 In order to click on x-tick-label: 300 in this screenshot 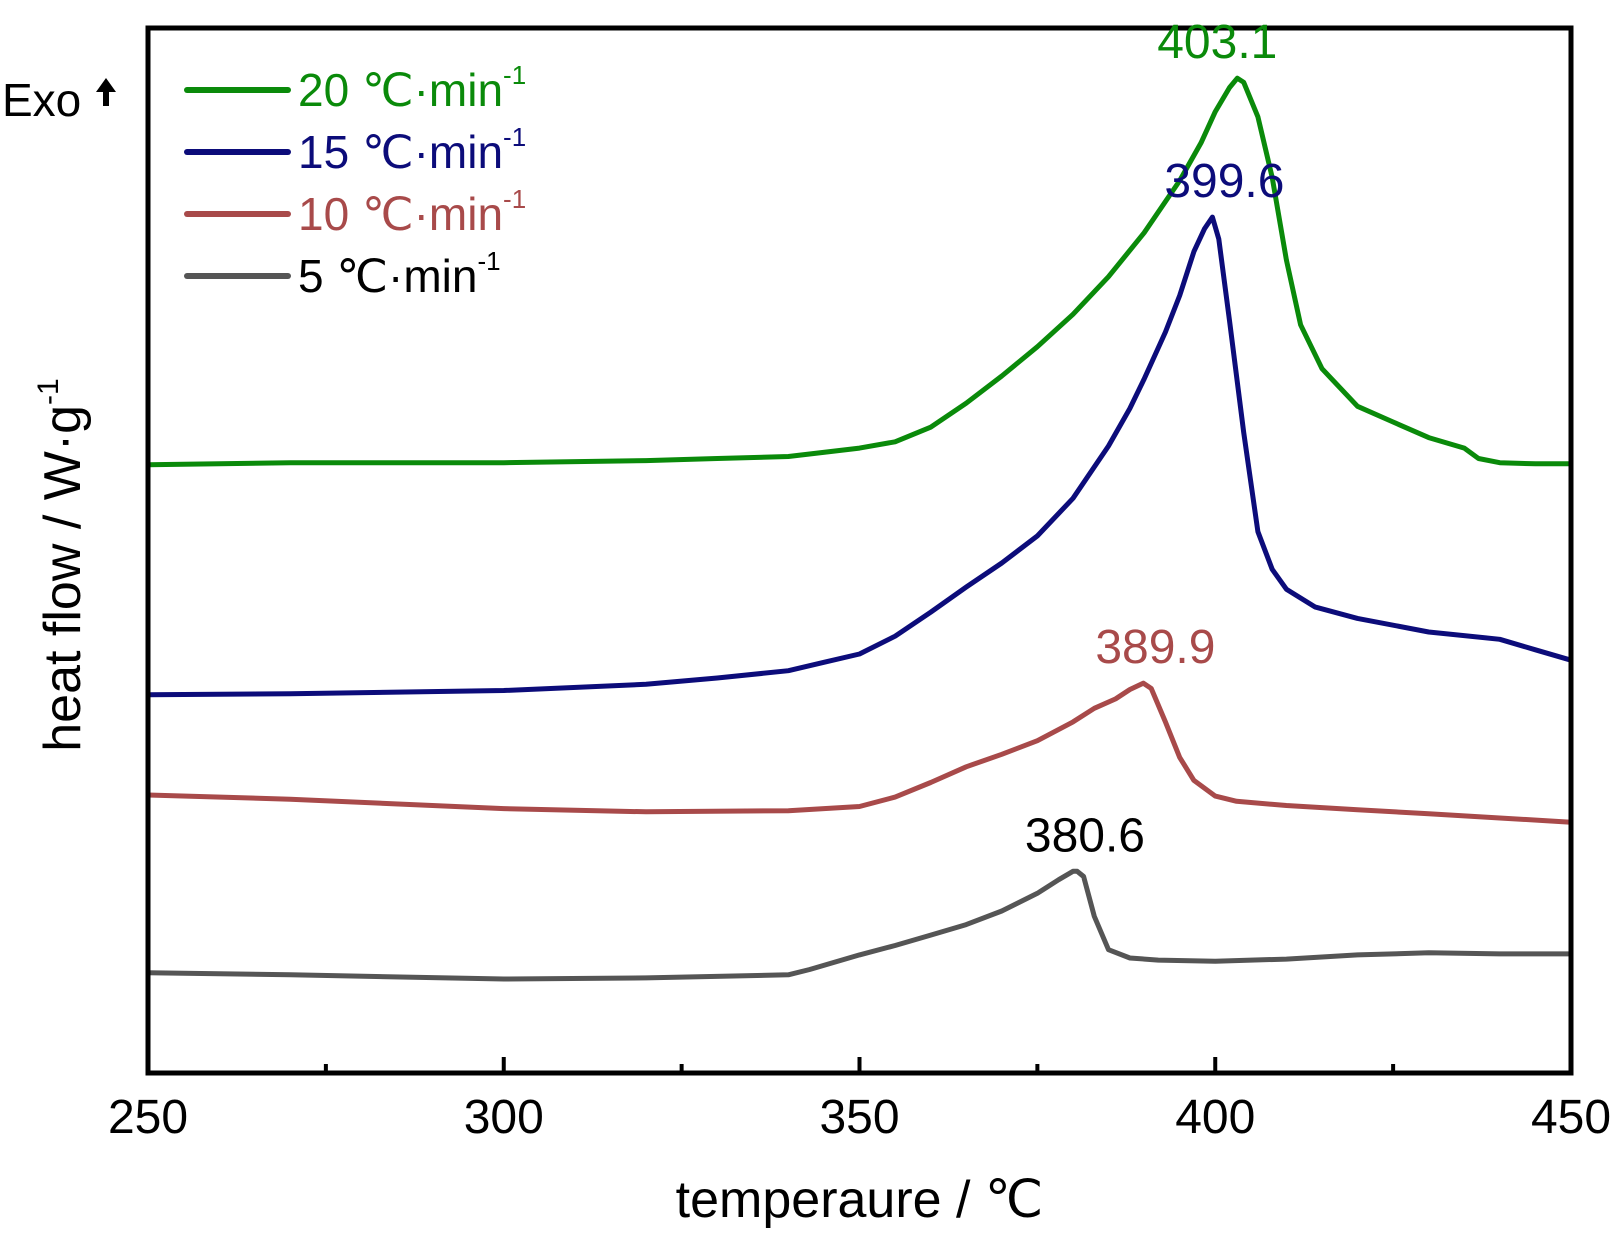, I will do `click(504, 1117)`.